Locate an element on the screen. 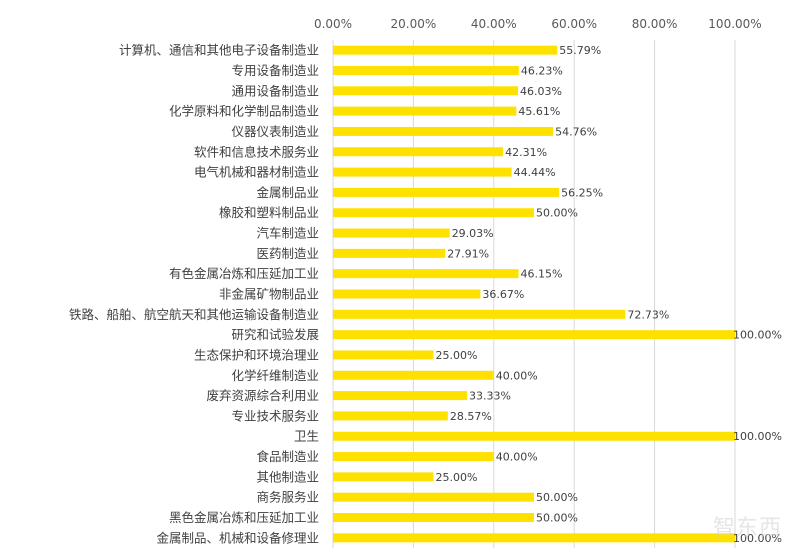 This screenshot has height=552, width=800. category-label: 卫生 is located at coordinates (306, 436).